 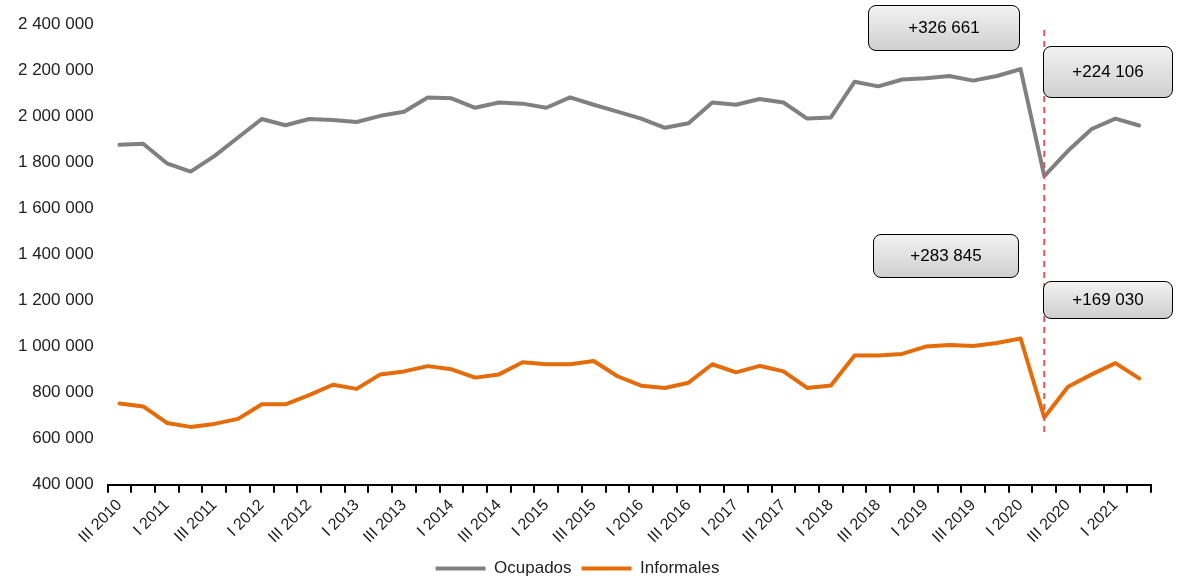 I want to click on y-tick-label: 600 000, so click(x=63, y=438).